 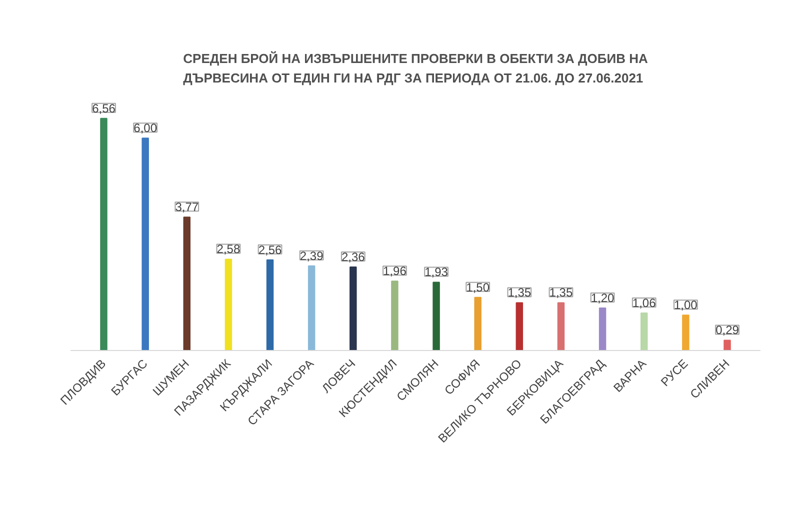 What do you see at coordinates (436, 272) in the screenshot?
I see `data-label: 1,93` at bounding box center [436, 272].